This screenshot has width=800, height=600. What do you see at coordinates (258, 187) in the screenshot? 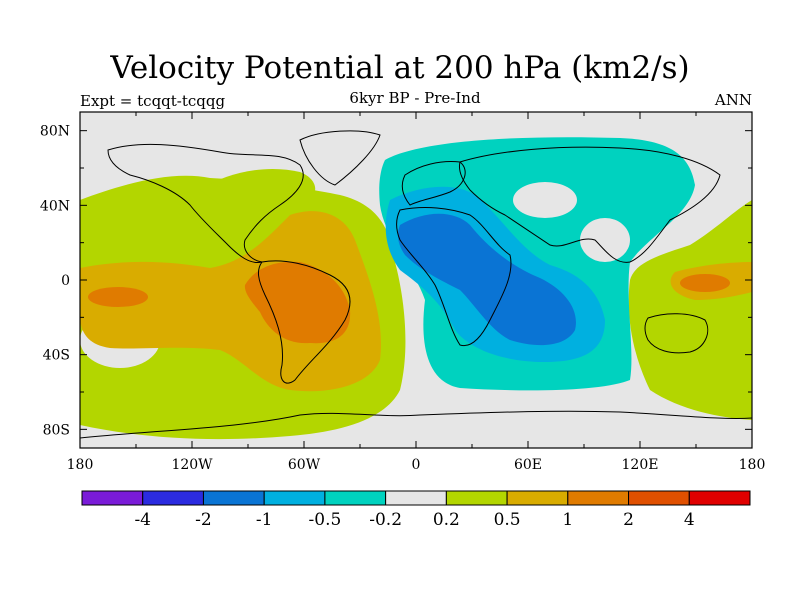
I see `contour-positive-atlantic-tongue` at bounding box center [258, 187].